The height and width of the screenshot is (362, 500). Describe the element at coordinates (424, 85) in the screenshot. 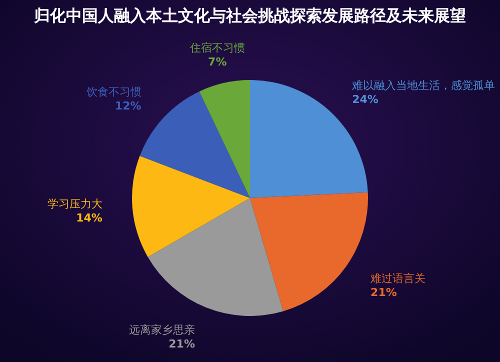

I see `slice-label: 难以融入当地生活，感觉孤单` at that location.